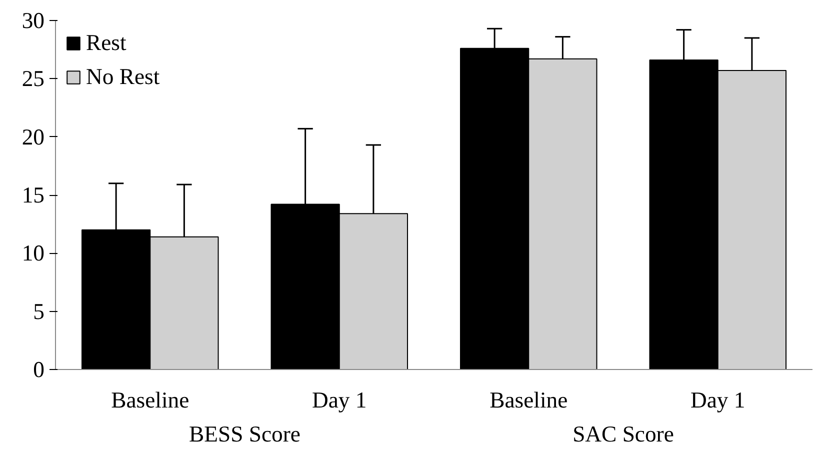  Describe the element at coordinates (123, 77) in the screenshot. I see `legend-label: No Rest` at that location.